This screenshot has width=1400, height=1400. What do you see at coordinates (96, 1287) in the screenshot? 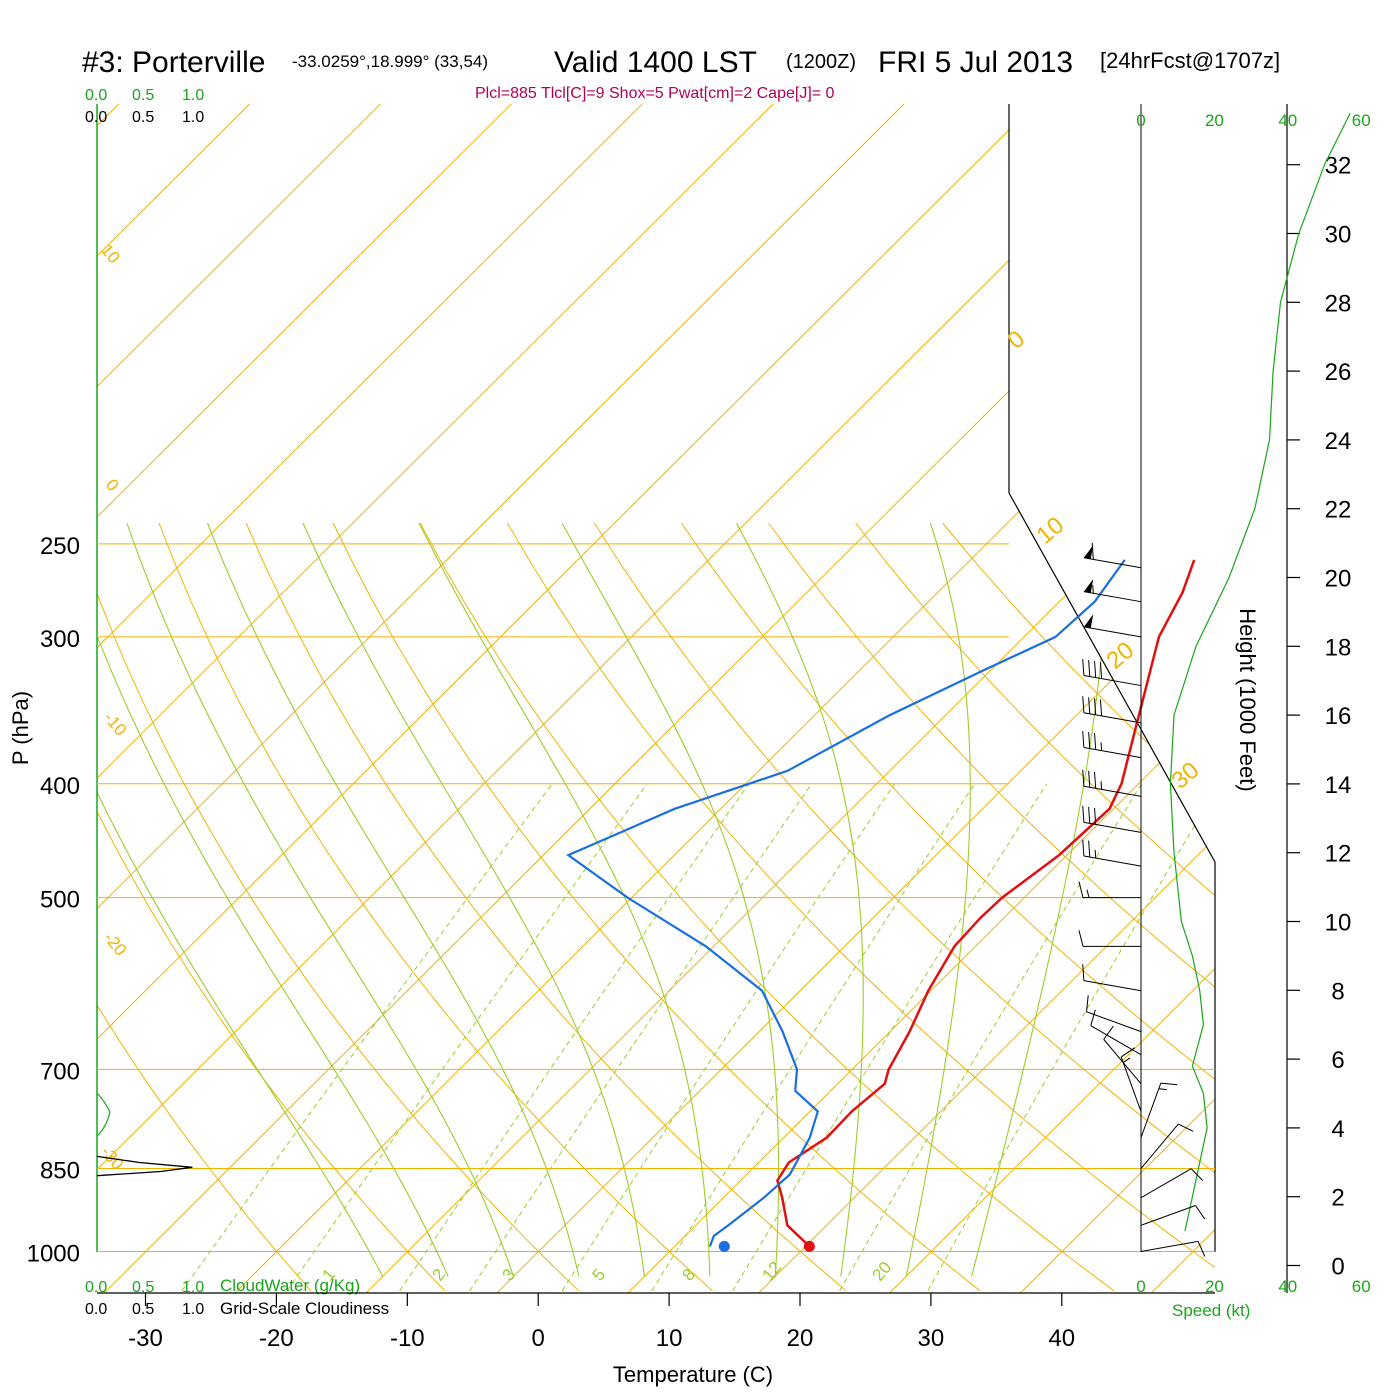
I see `cloudwater-tick-bottom-0: 0.0` at bounding box center [96, 1287].